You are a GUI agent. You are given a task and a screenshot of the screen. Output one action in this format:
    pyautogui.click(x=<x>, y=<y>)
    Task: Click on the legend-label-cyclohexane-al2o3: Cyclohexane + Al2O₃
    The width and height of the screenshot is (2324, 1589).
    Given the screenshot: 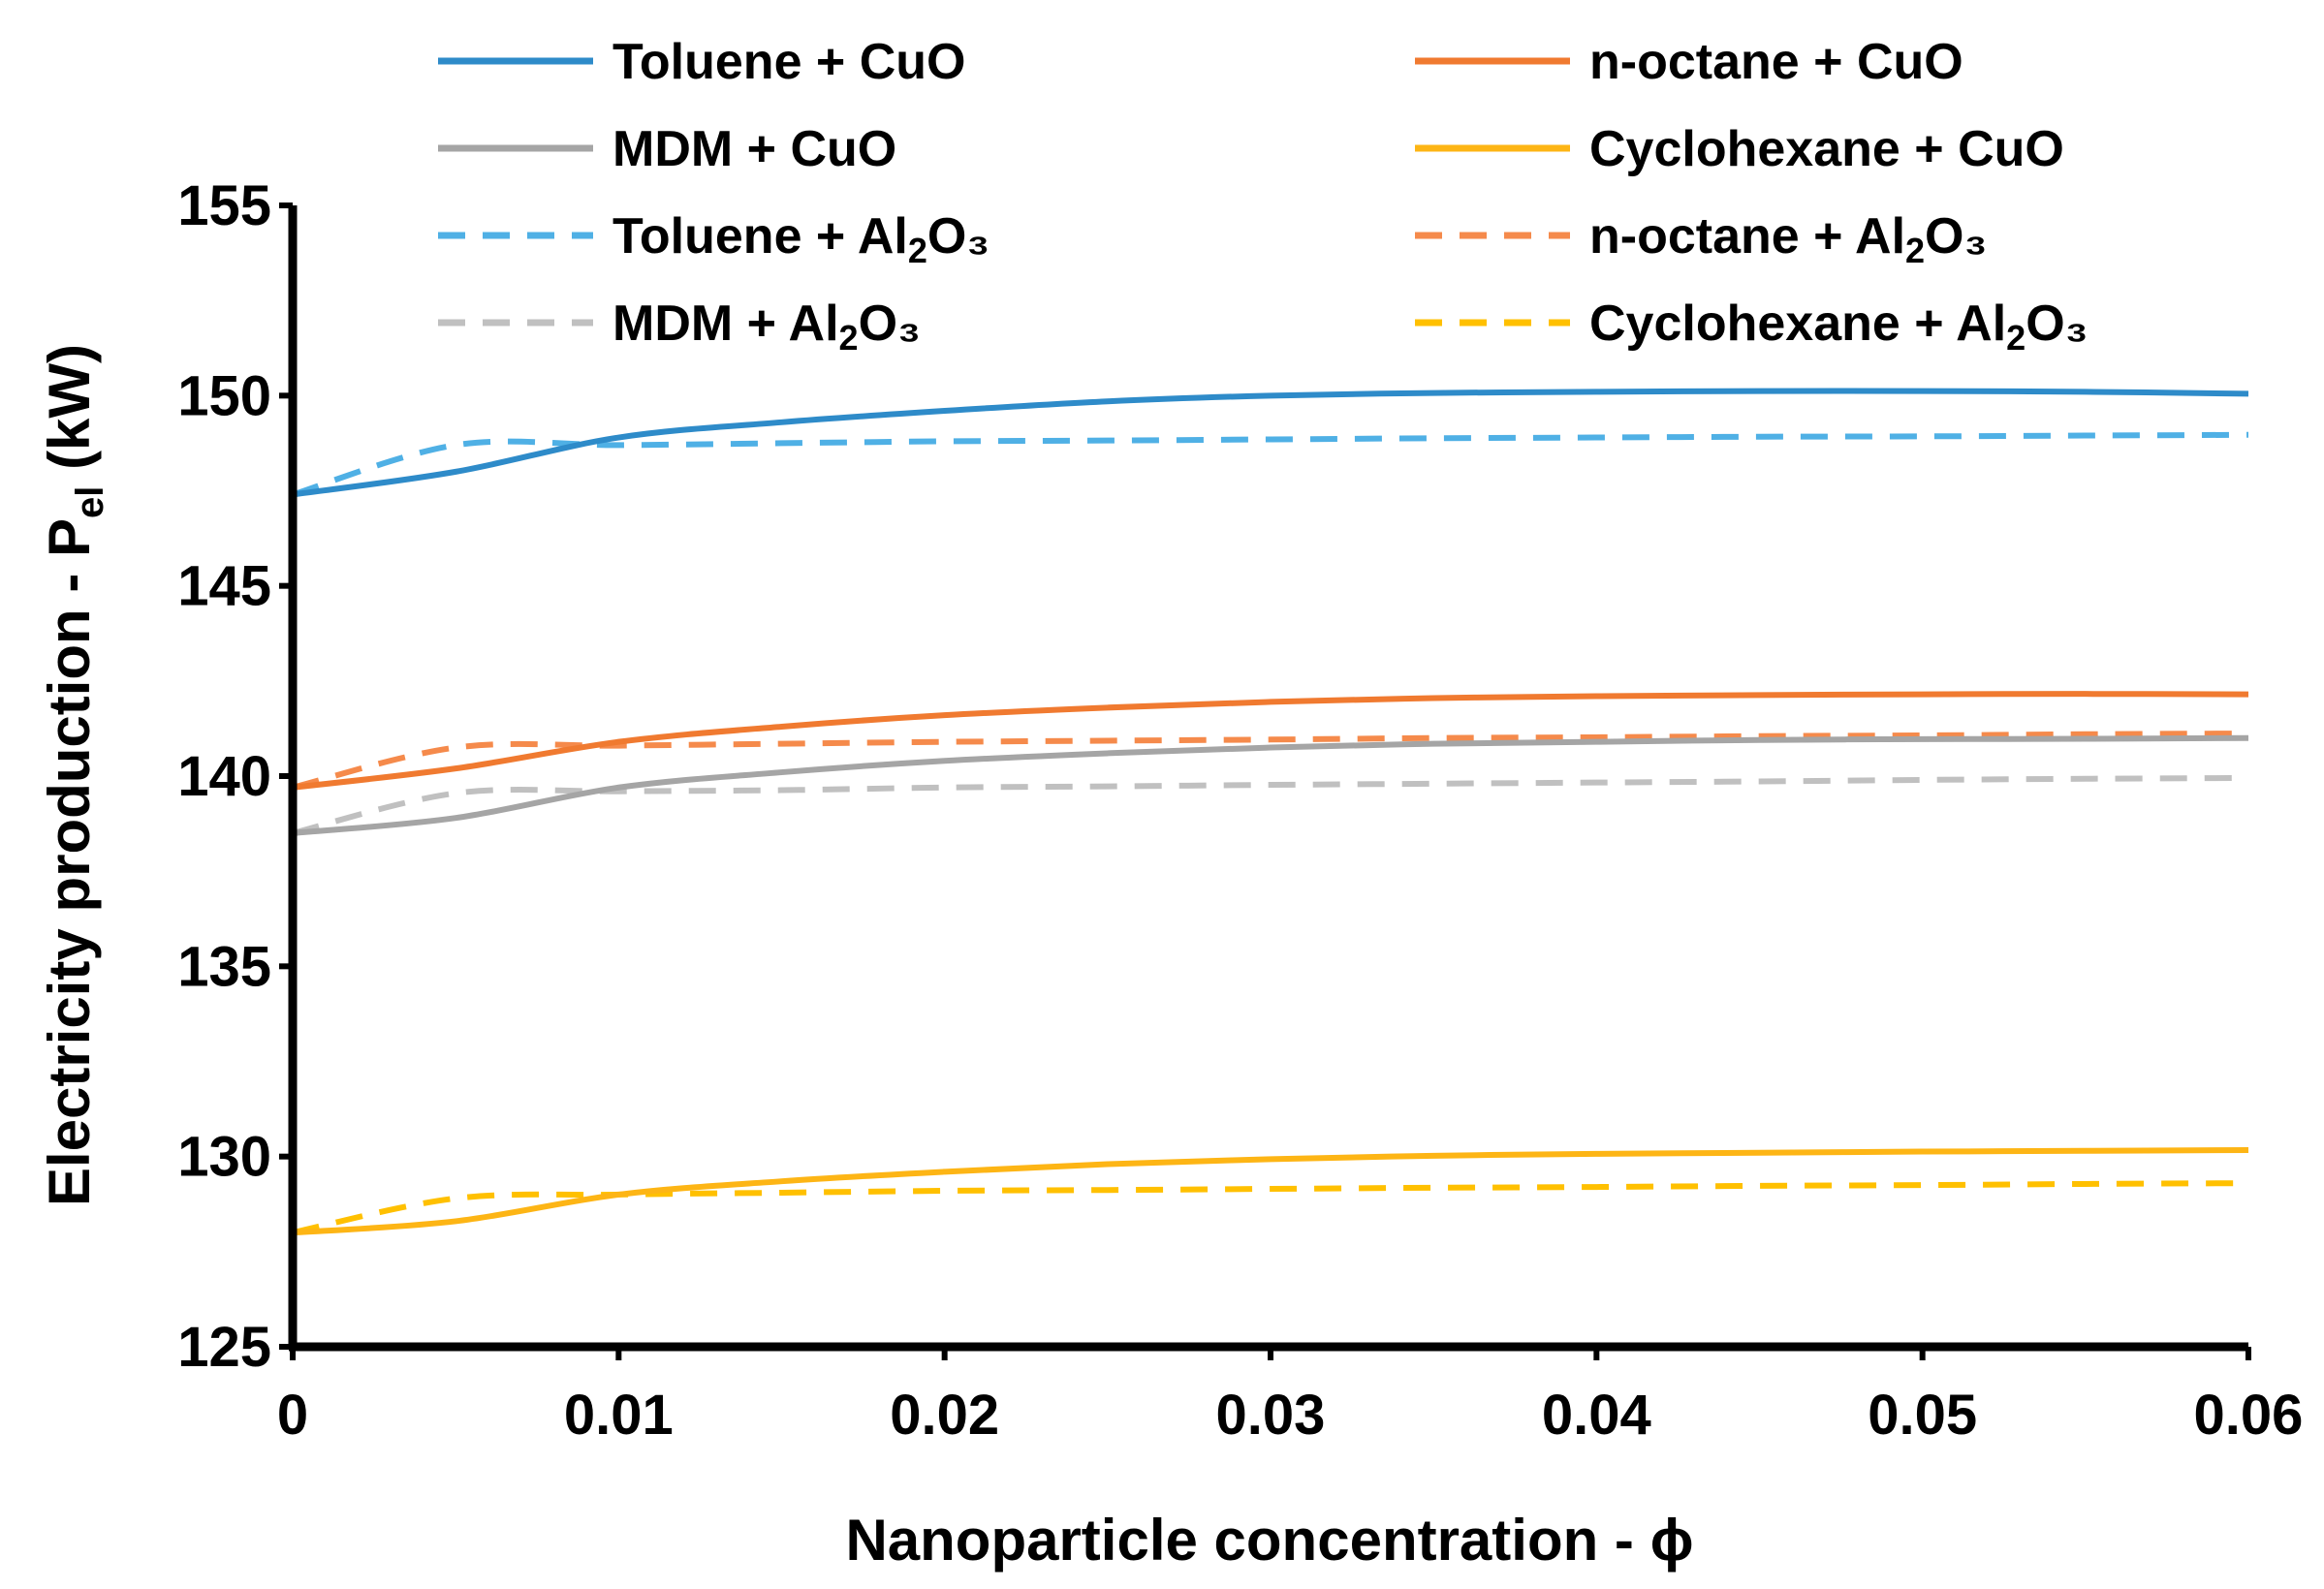 What is the action you would take?
    pyautogui.click(x=1838, y=327)
    